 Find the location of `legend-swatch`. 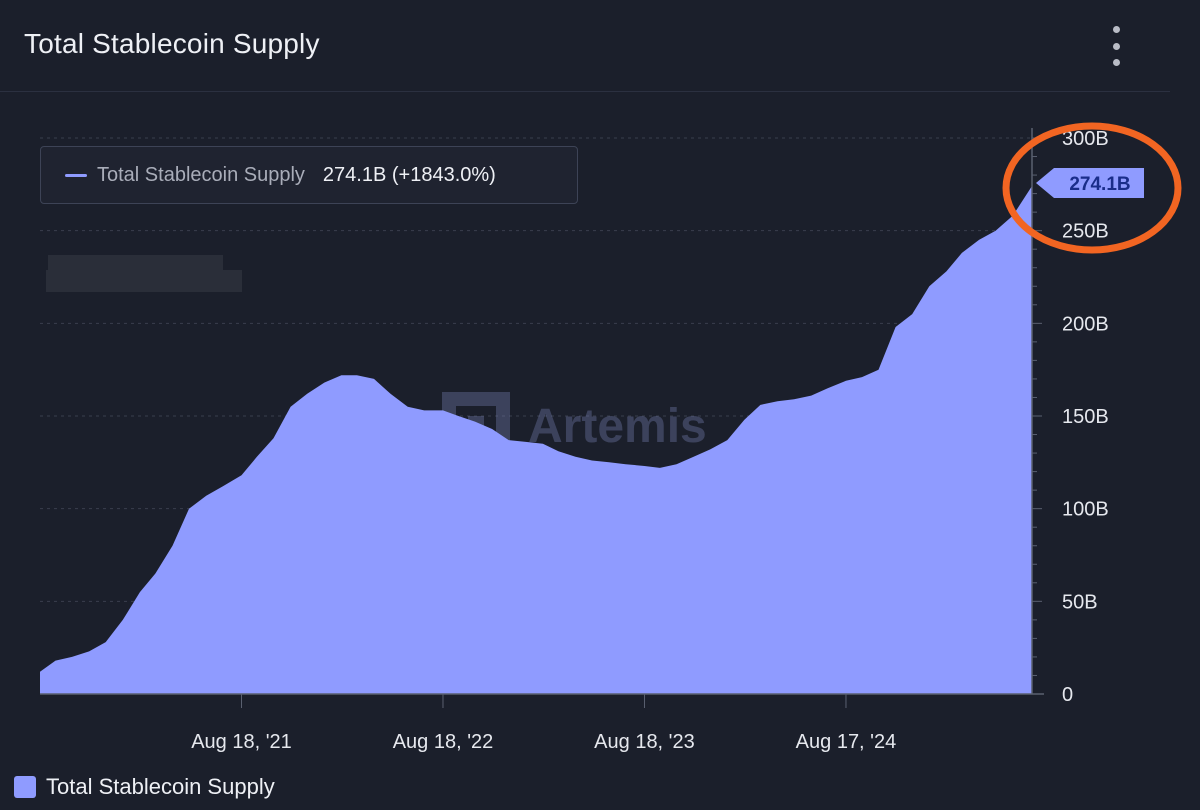

legend-swatch is located at coordinates (25, 787).